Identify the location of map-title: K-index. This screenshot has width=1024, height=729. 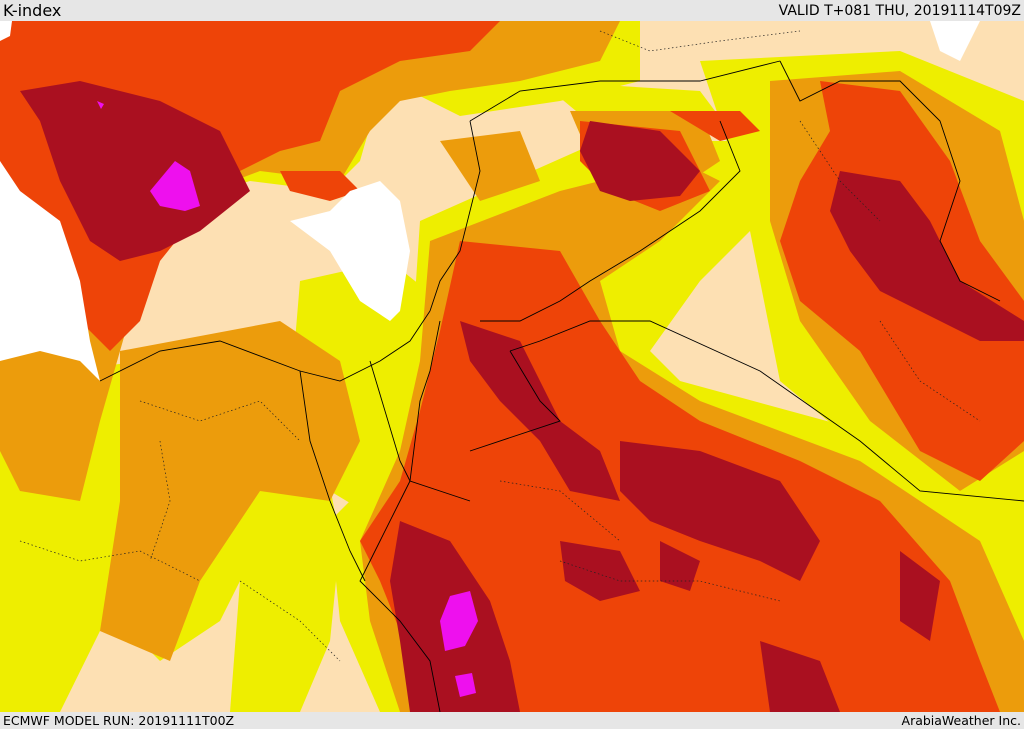
(32, 10).